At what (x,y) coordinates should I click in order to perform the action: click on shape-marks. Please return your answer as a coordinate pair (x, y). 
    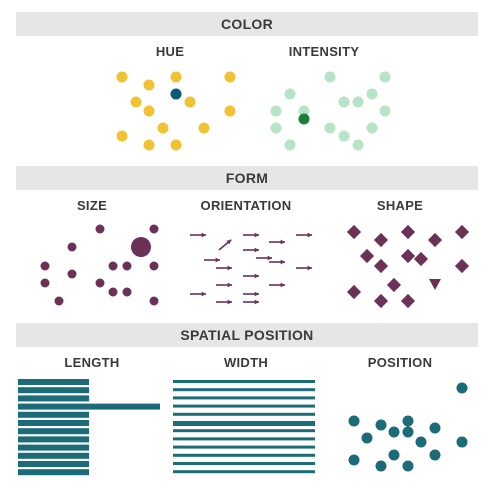
    Looking at the image, I should click on (408, 266).